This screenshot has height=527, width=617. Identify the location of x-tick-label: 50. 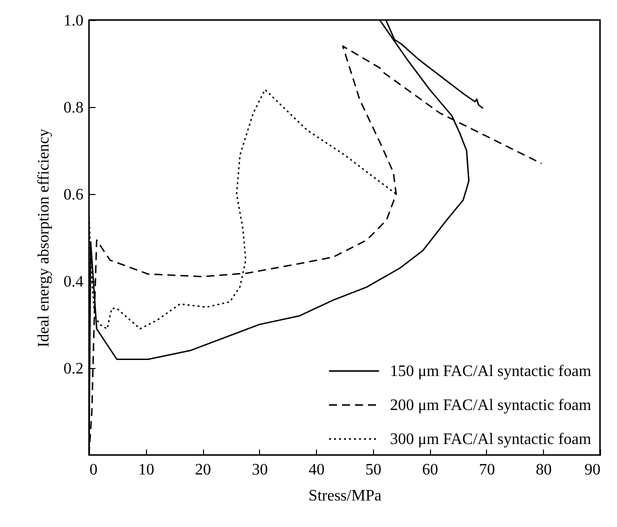
(373, 470).